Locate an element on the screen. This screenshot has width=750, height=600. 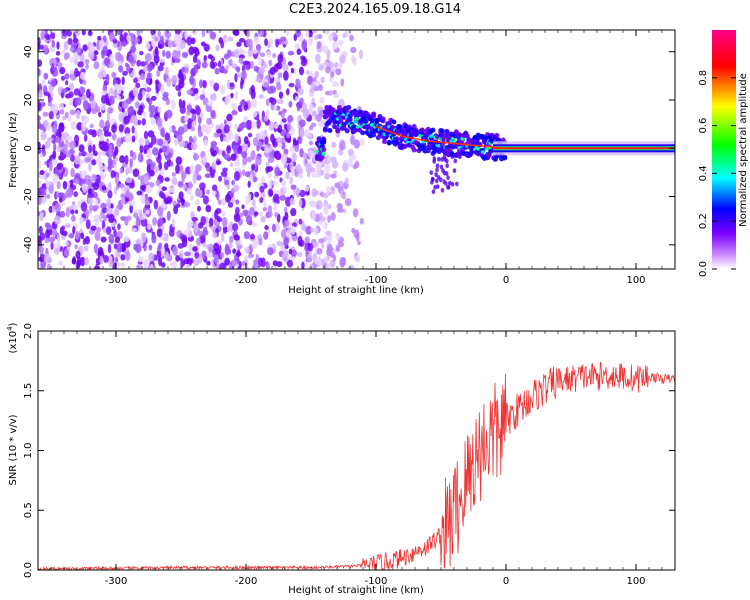
y-tick-label: 0.0 is located at coordinates (28, 570).